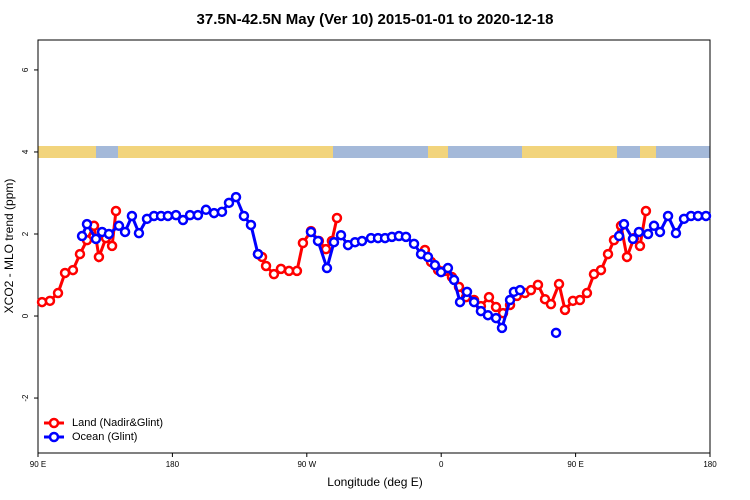  What do you see at coordinates (374, 482) in the screenshot?
I see `x-axis-label: Longitude (deg E)` at bounding box center [374, 482].